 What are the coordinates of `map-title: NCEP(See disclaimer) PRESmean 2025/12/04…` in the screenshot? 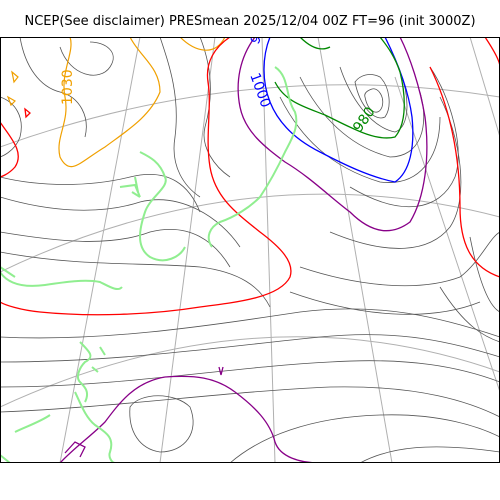 It's located at (250, 21).